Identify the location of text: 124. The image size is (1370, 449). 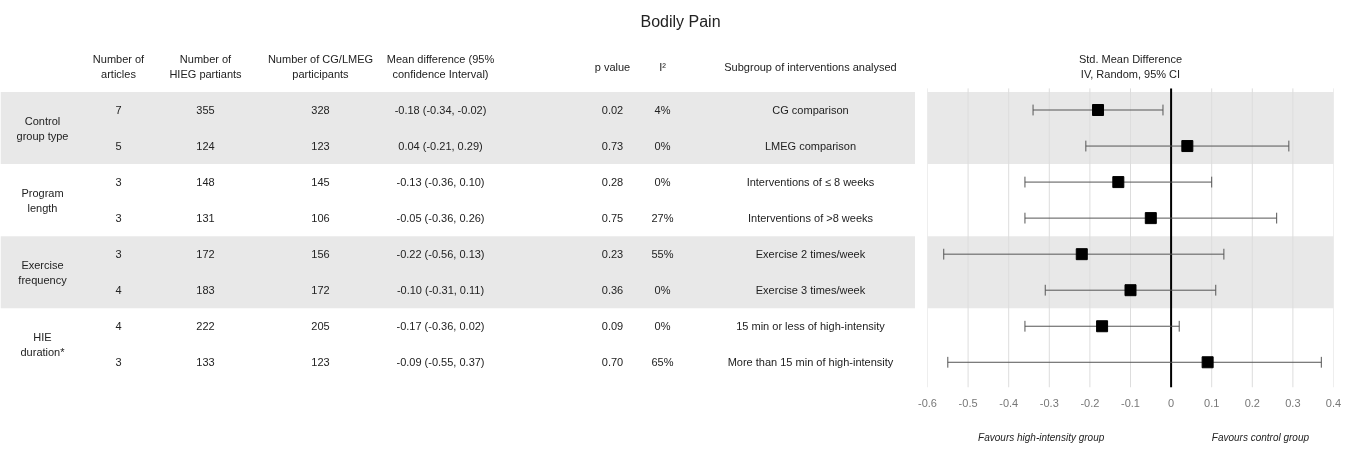
(205, 146).